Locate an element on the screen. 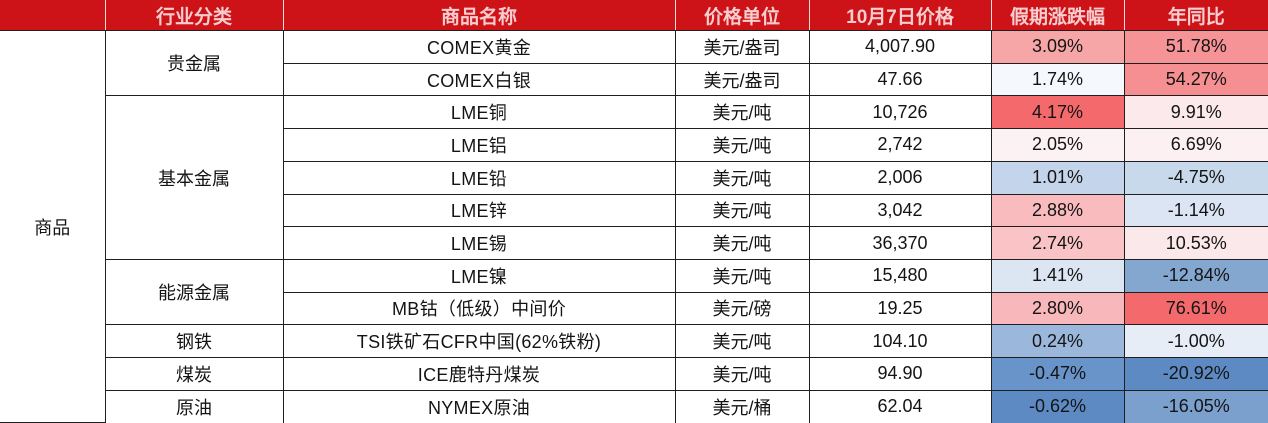 This screenshot has height=423, width=1268. holiday-change-cell: 2.80% is located at coordinates (1057, 308).